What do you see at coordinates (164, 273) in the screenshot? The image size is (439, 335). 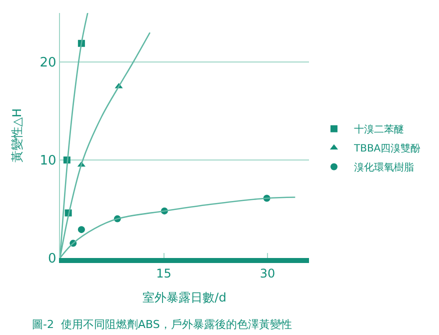 I see `x-tick-label: 15` at bounding box center [164, 273].